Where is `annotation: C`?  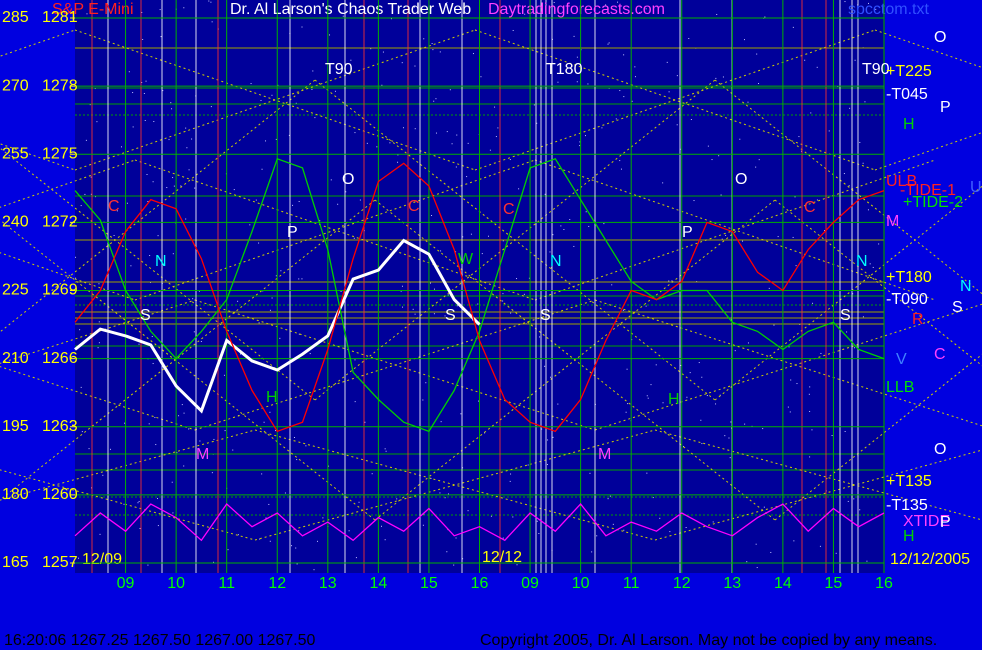
annotation: C is located at coordinates (414, 206).